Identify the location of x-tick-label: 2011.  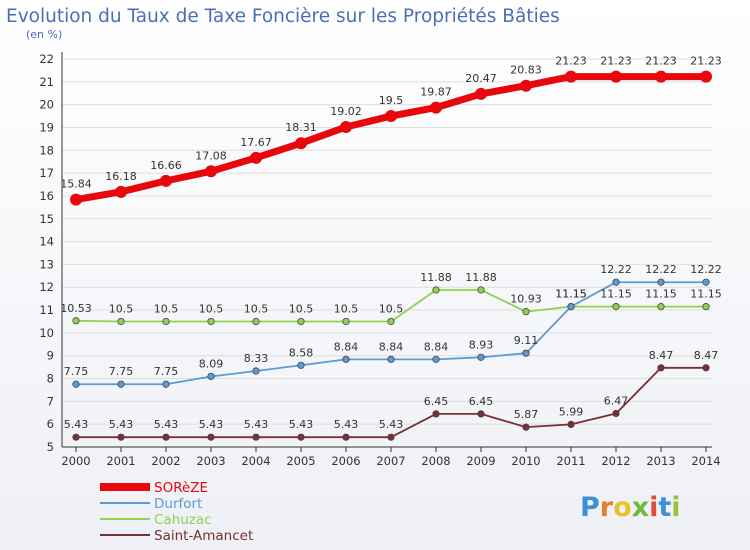
(570, 461).